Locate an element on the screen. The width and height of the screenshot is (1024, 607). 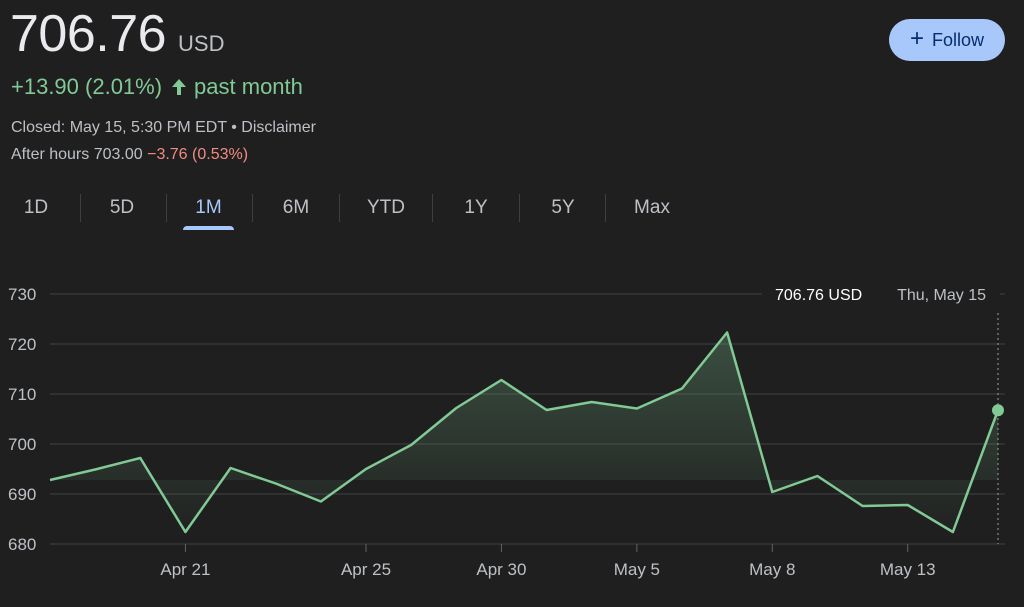
tab-ytd: YTD is located at coordinates (386, 208).